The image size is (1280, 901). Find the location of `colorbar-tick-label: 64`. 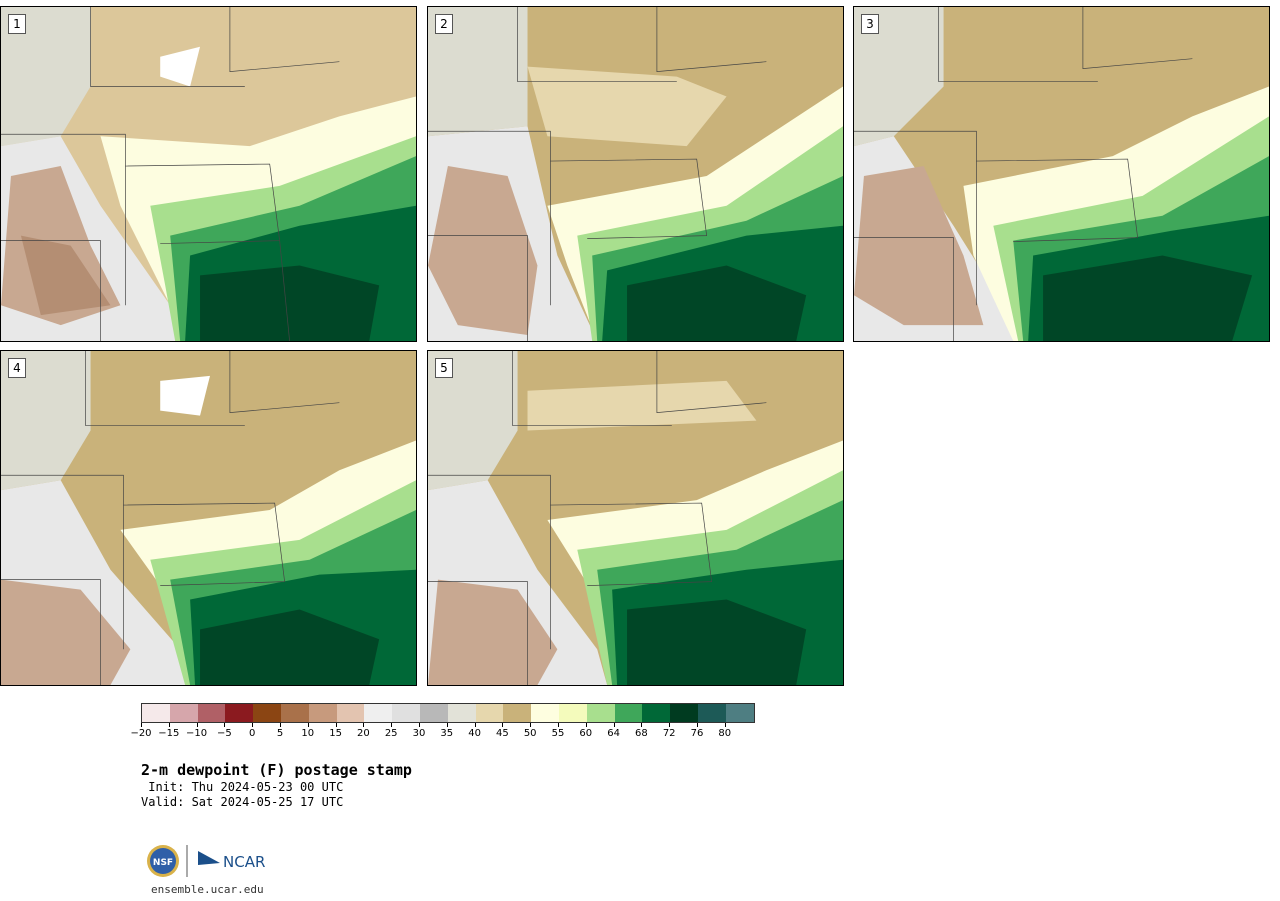

colorbar-tick-label: 64 is located at coordinates (613, 733).